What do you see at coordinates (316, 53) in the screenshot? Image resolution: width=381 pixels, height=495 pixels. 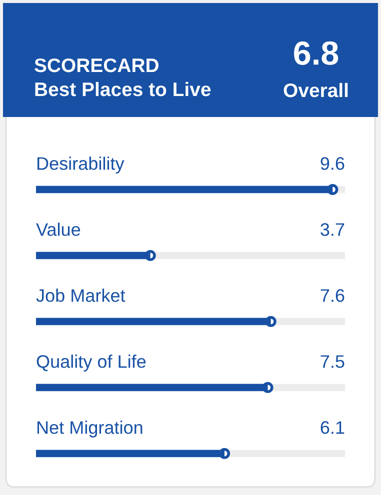 I see `text: 6.8` at bounding box center [316, 53].